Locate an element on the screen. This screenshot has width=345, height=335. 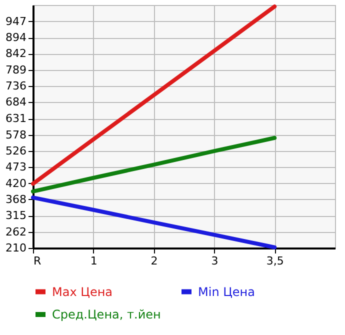
y-tick-label: 736 is located at coordinates (16, 86).